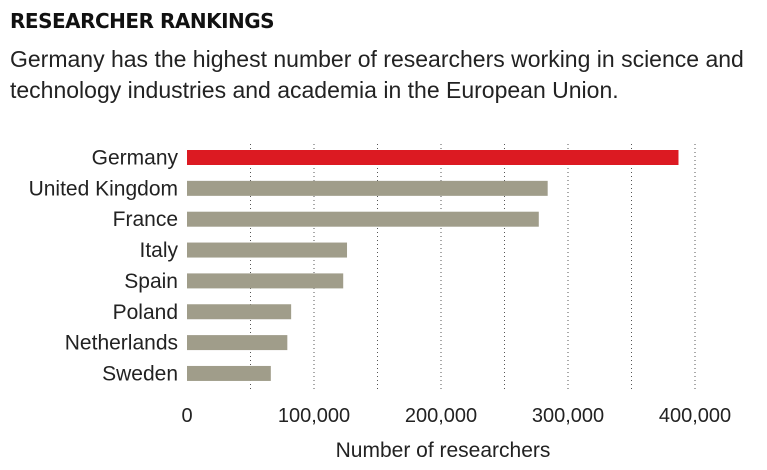 The height and width of the screenshot is (470, 767). Describe the element at coordinates (267, 250) in the screenshot. I see `bar-italy` at that location.